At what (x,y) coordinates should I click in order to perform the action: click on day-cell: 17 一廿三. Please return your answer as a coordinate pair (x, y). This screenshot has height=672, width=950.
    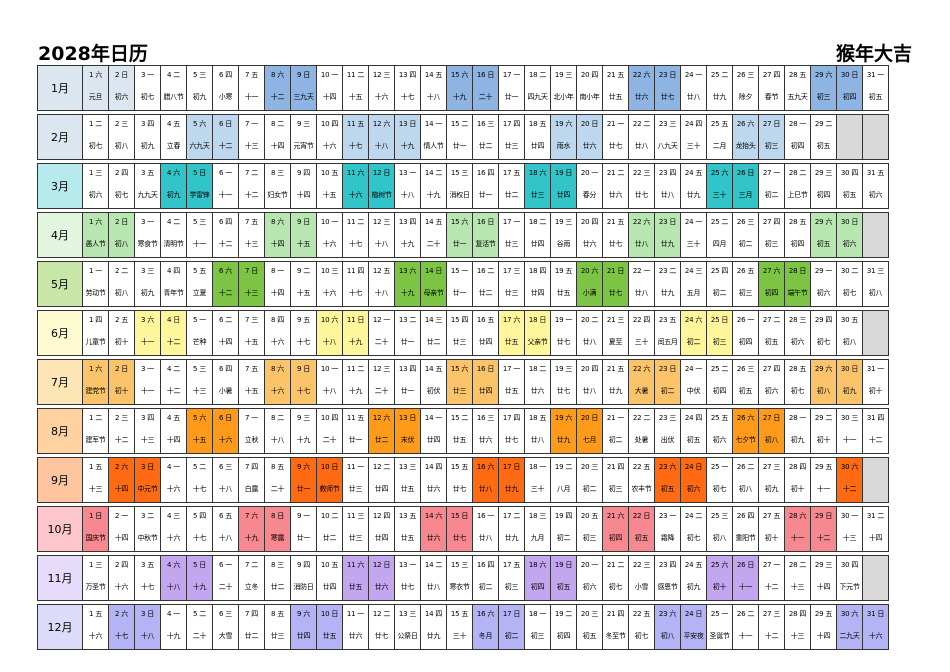
    Looking at the image, I should click on (512, 235).